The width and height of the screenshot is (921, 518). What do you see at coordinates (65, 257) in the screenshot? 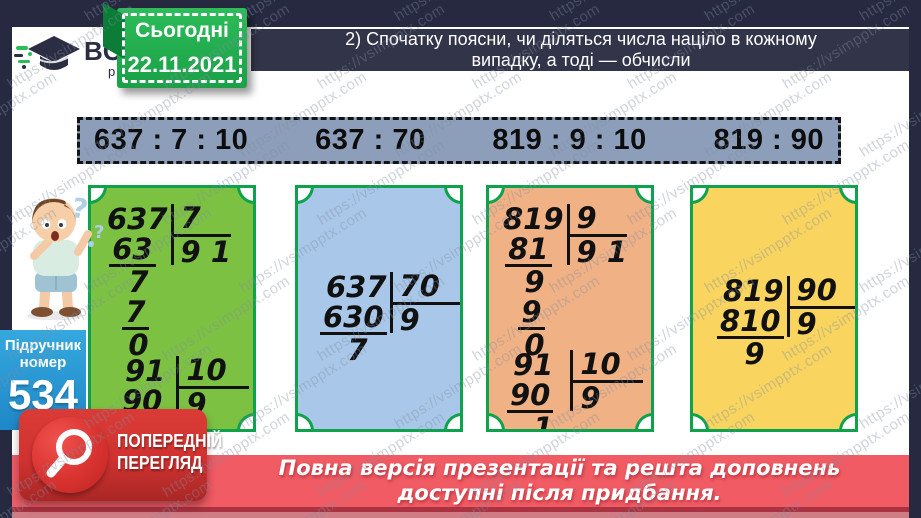
I see `boy-icon: ? ?` at bounding box center [65, 257].